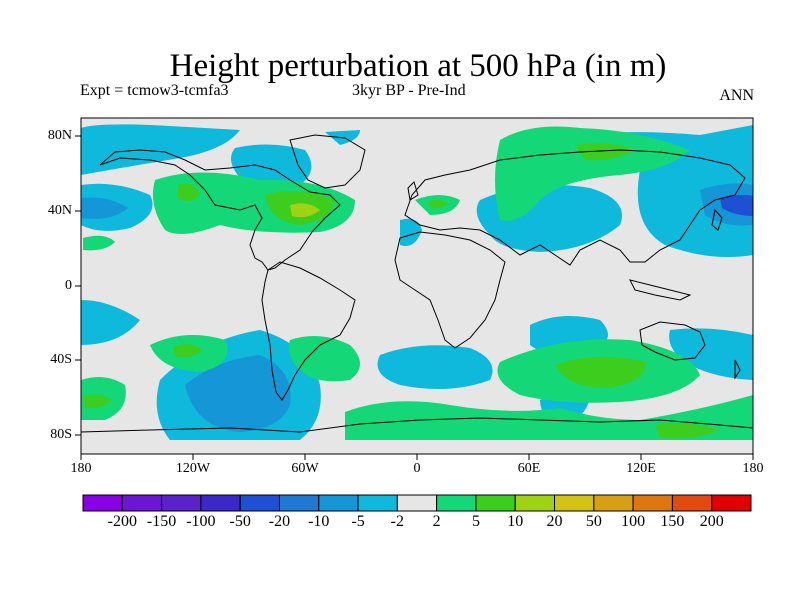  What do you see at coordinates (201, 521) in the screenshot?
I see `colorbar-label: -100` at bounding box center [201, 521].